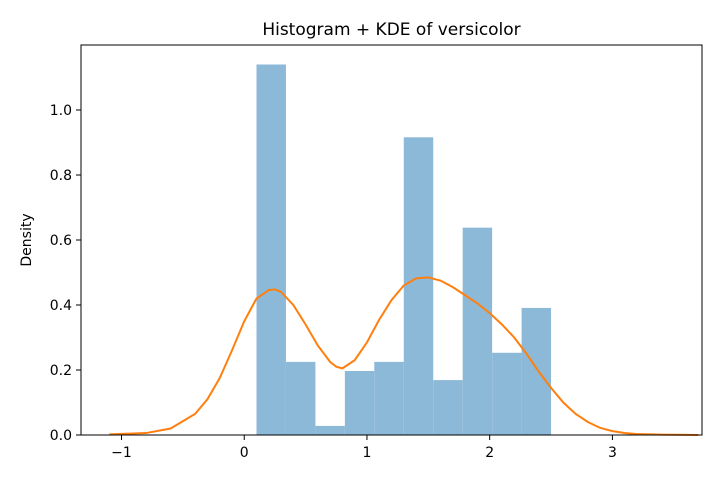 The height and width of the screenshot is (480, 720). I want to click on x-tick-label: 2, so click(489, 453).